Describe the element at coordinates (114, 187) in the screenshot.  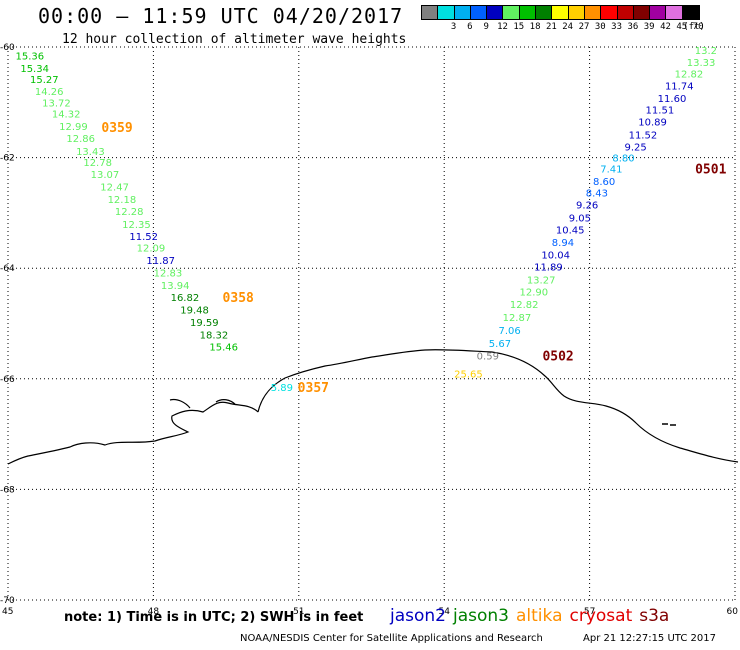
I see `wave-height-value: 12.47` at that location.